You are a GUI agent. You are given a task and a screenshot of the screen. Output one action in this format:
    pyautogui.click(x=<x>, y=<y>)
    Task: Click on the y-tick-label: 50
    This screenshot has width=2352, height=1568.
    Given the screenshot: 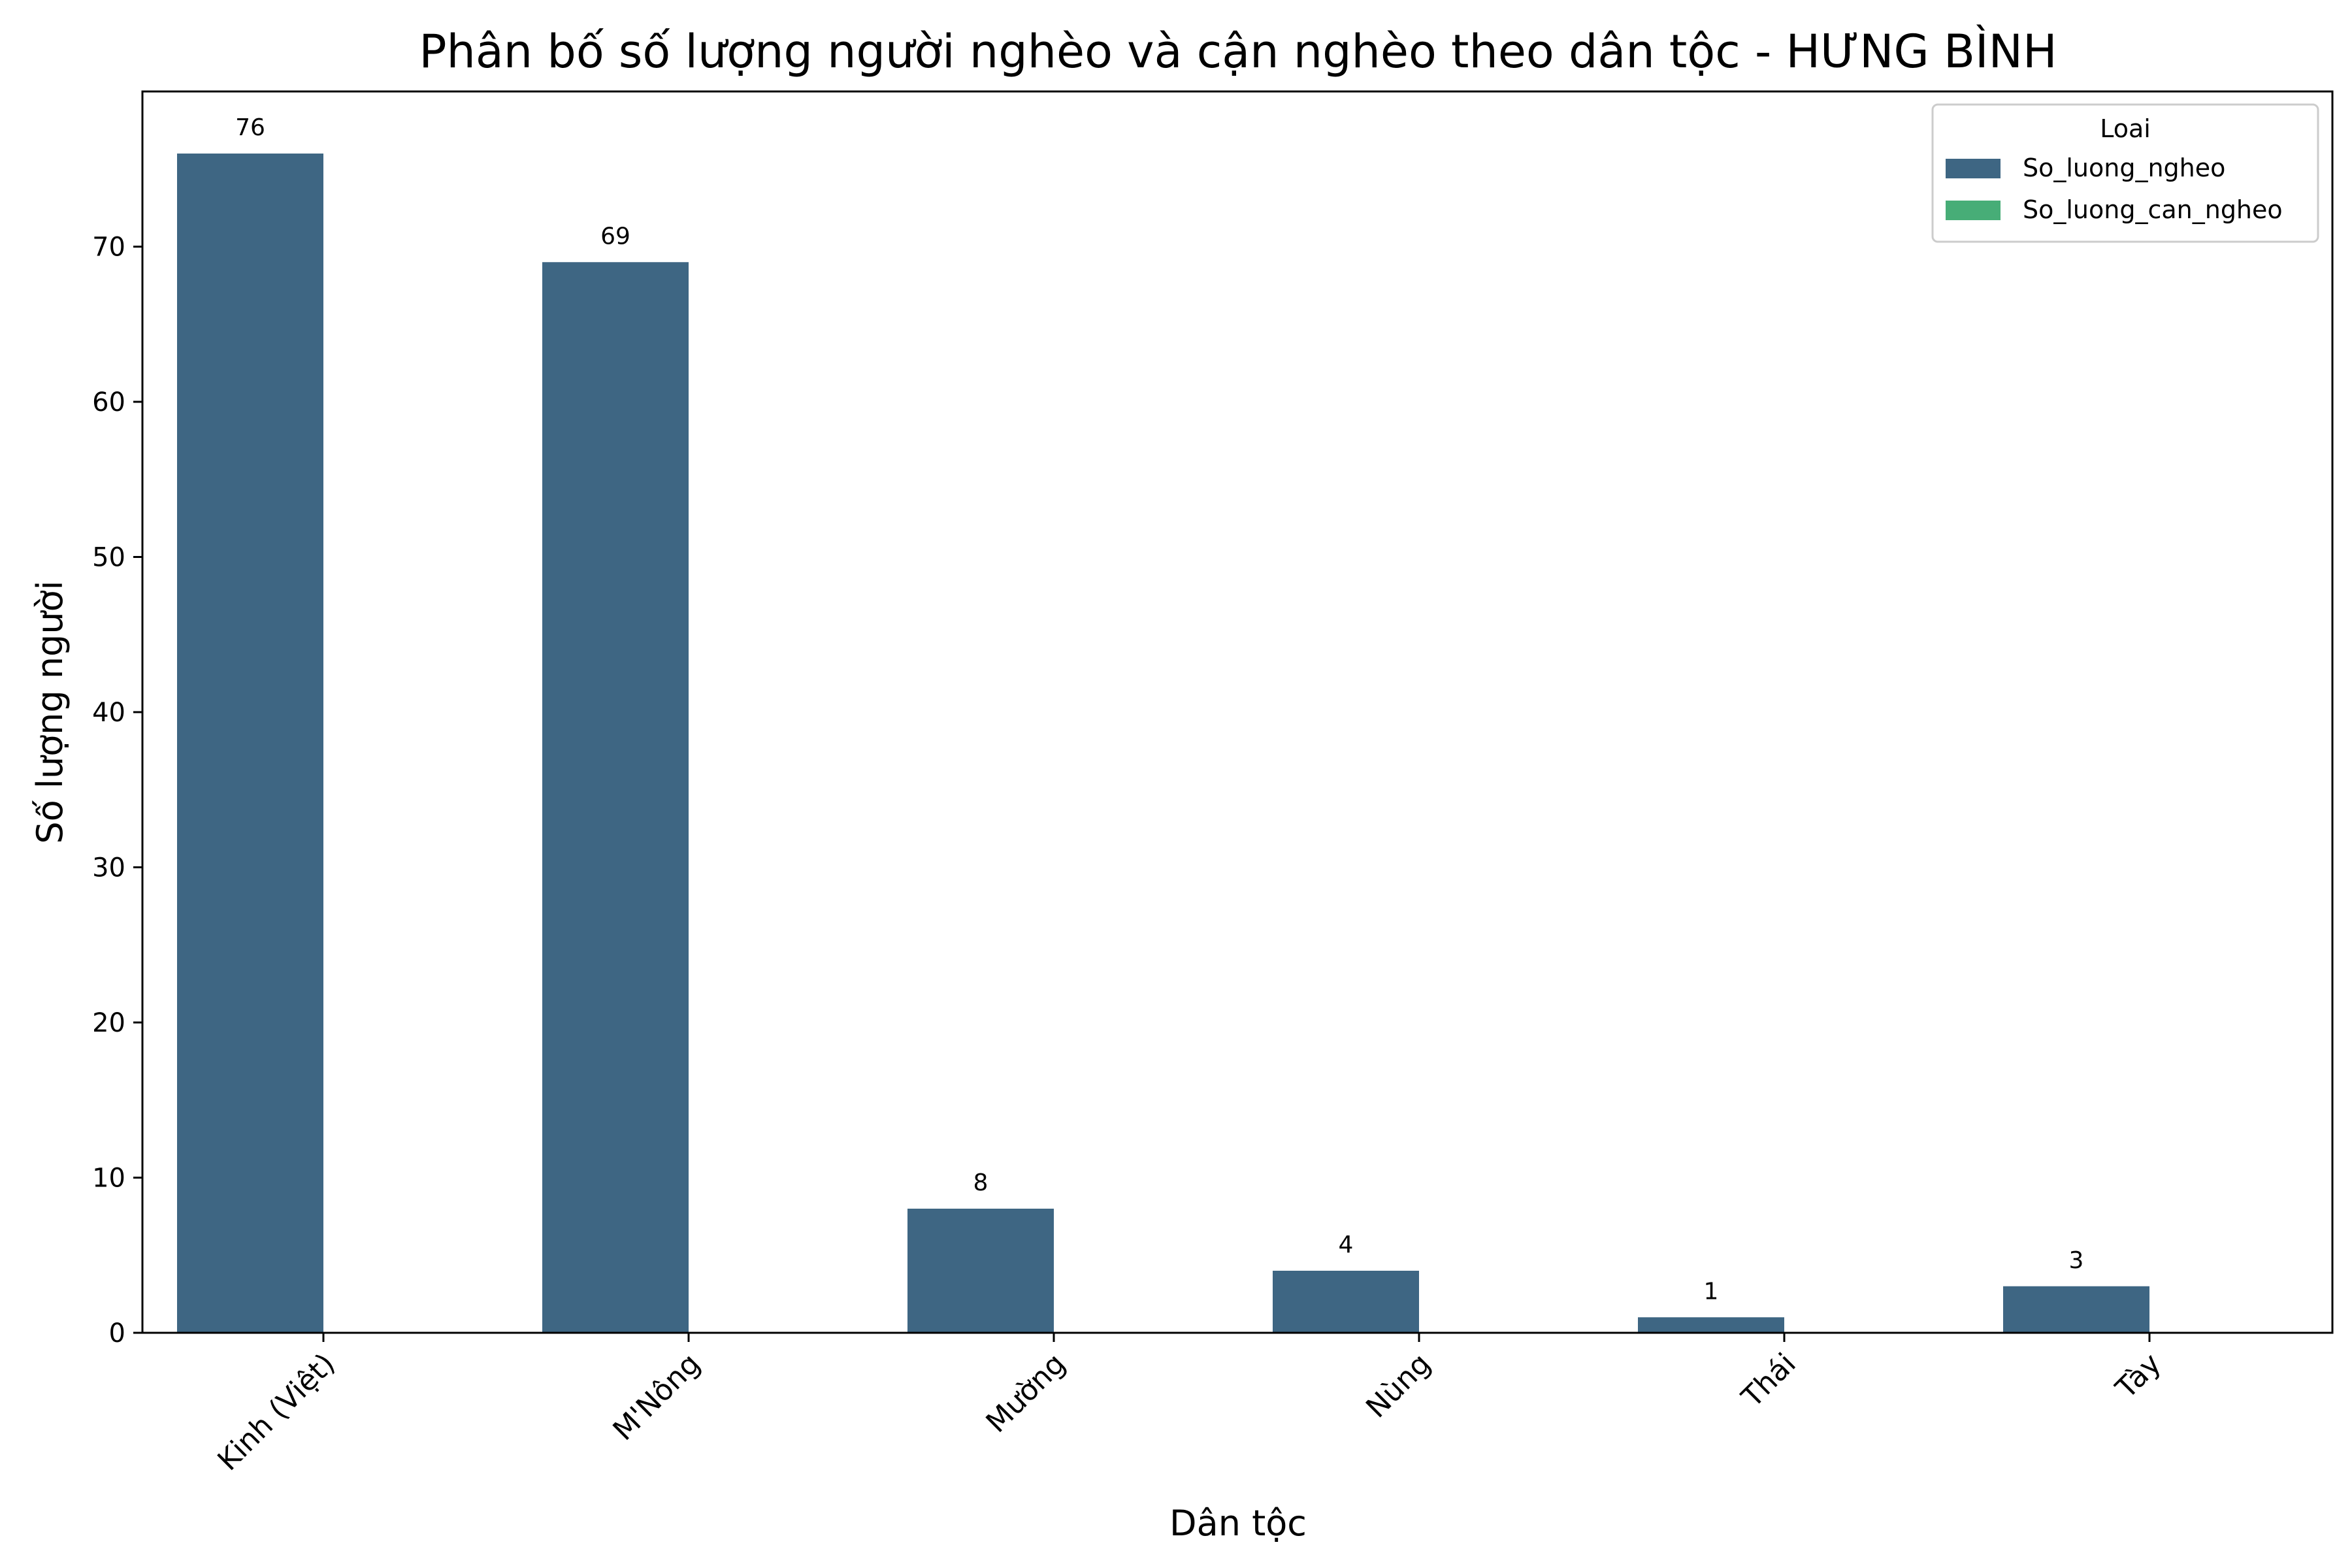 What is the action you would take?
    pyautogui.click(x=108, y=558)
    